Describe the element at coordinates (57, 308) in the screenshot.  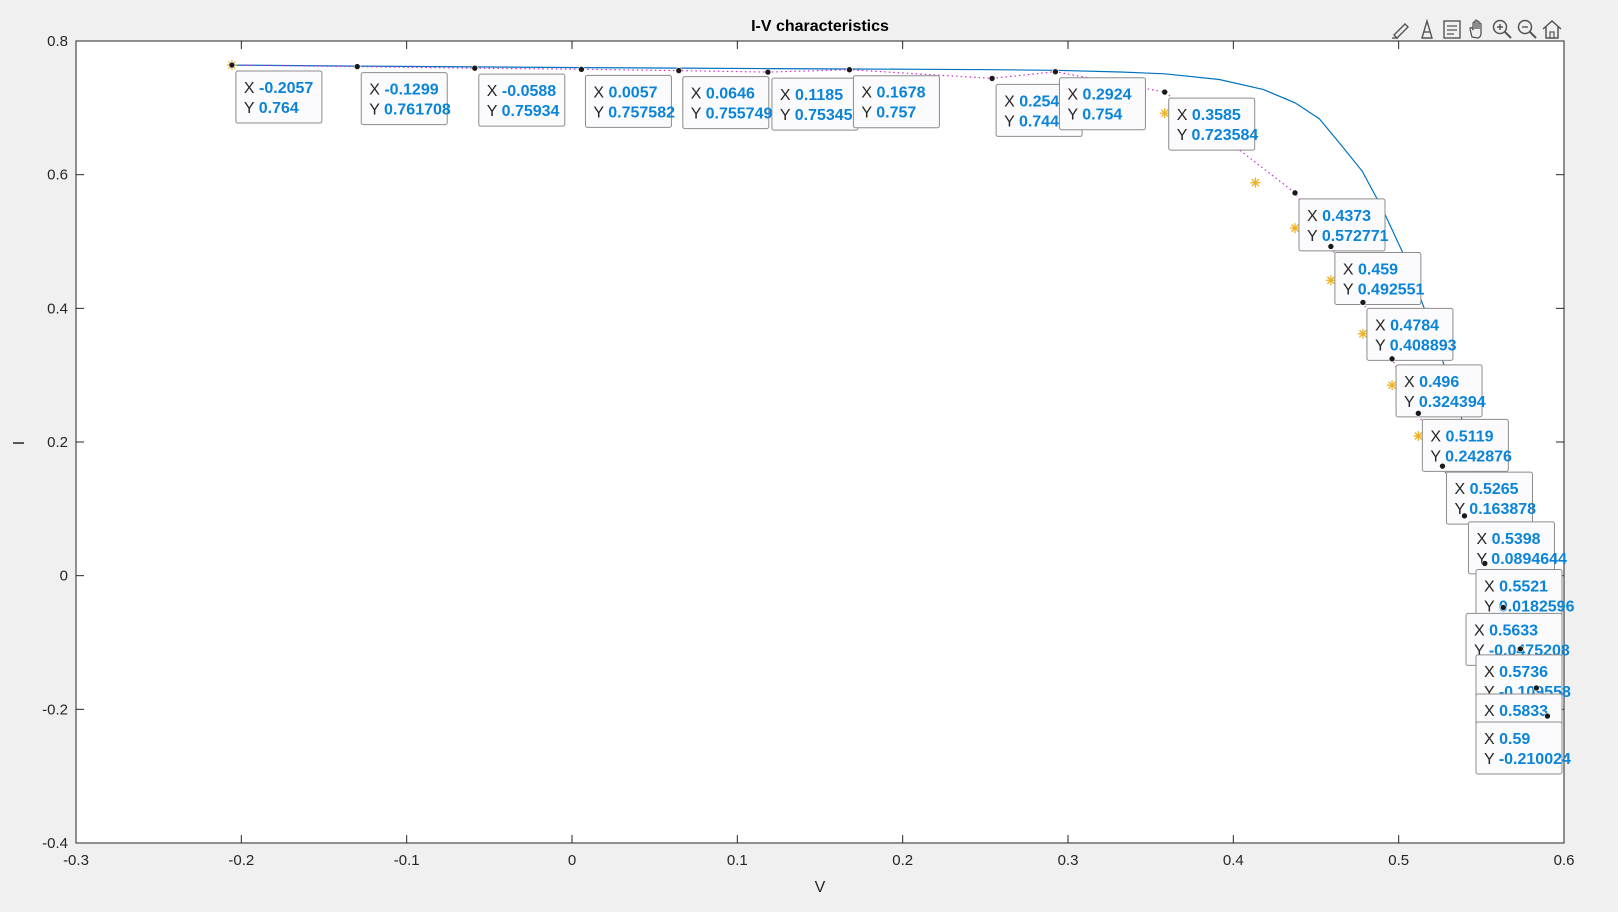
I see `y-tick-label: 0.4` at that location.